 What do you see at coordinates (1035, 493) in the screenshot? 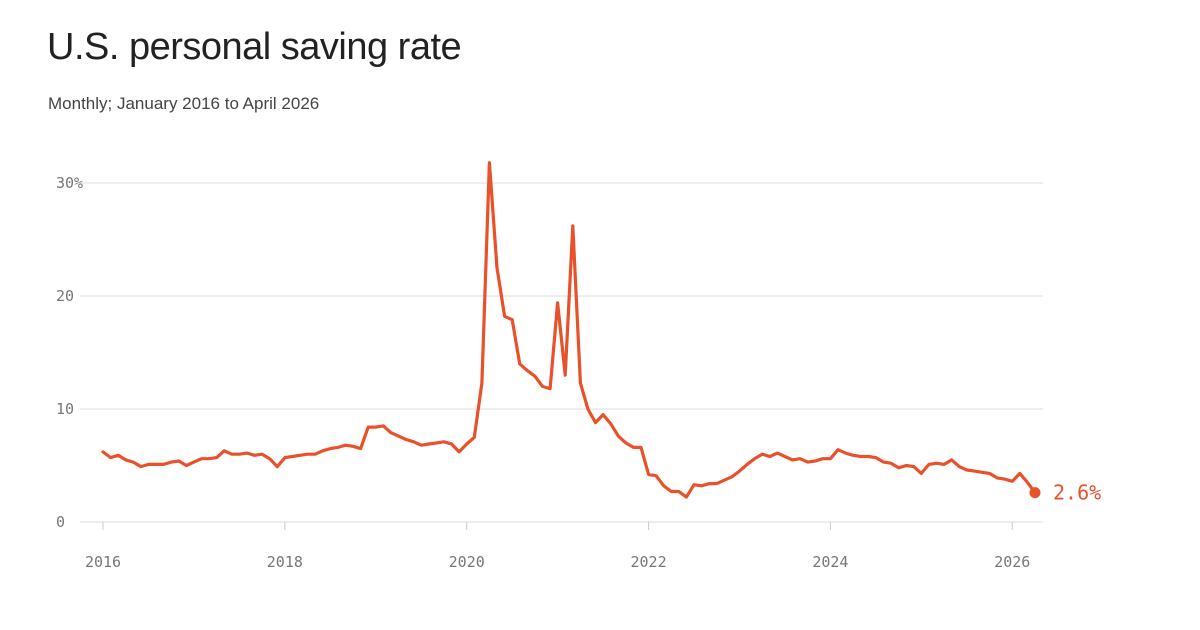
I see `end-point-dot` at bounding box center [1035, 493].